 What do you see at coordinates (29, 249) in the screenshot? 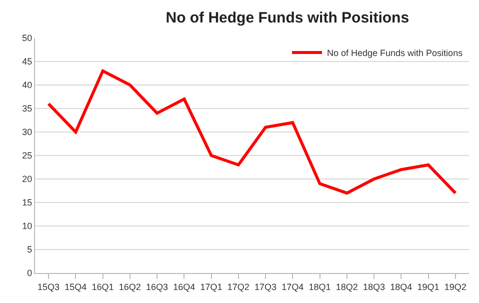
I see `y-tick-label: 5` at bounding box center [29, 249].